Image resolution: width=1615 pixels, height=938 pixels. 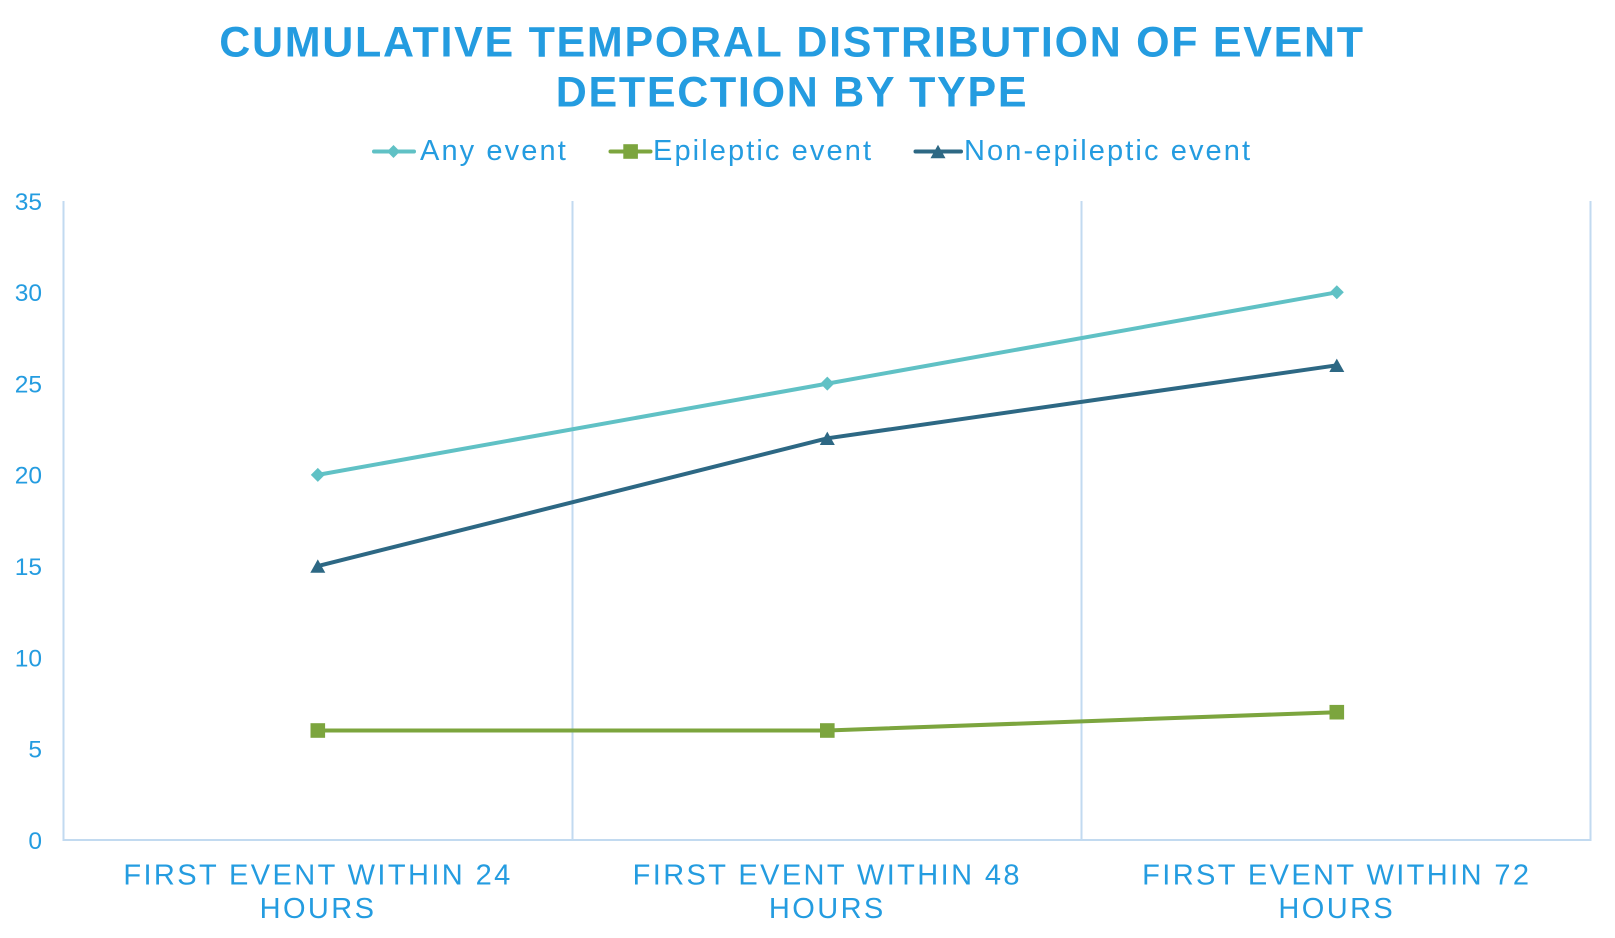 What do you see at coordinates (317, 875) in the screenshot?
I see `svg-text: FIRST EVENT WITHIN 24` at bounding box center [317, 875].